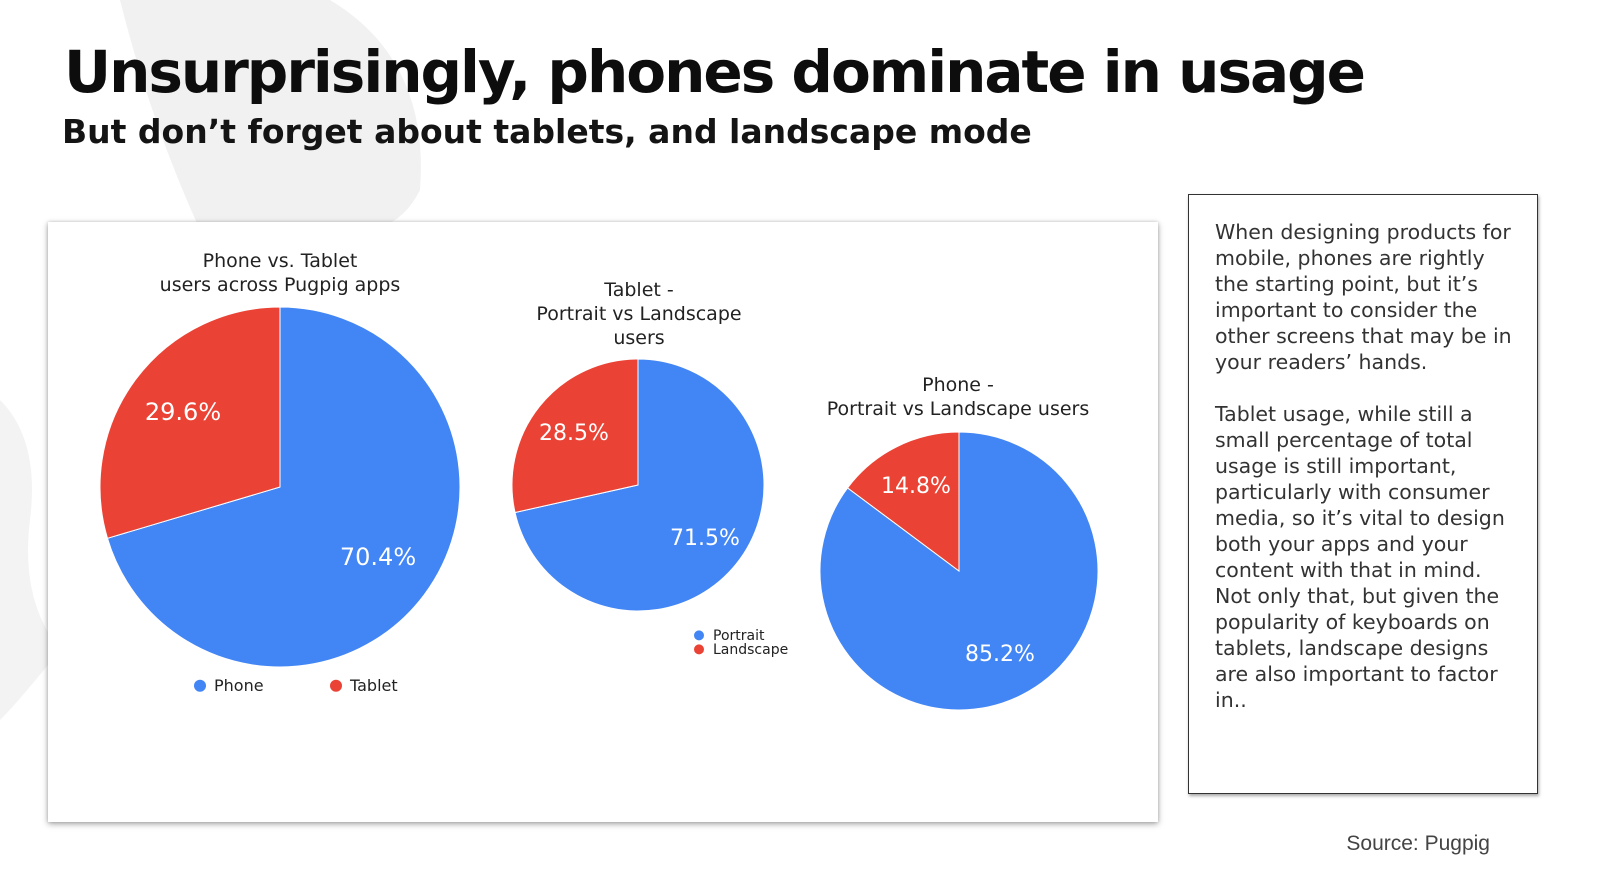 The image size is (1600, 886). What do you see at coordinates (639, 338) in the screenshot?
I see `chart-title-line: users` at bounding box center [639, 338].